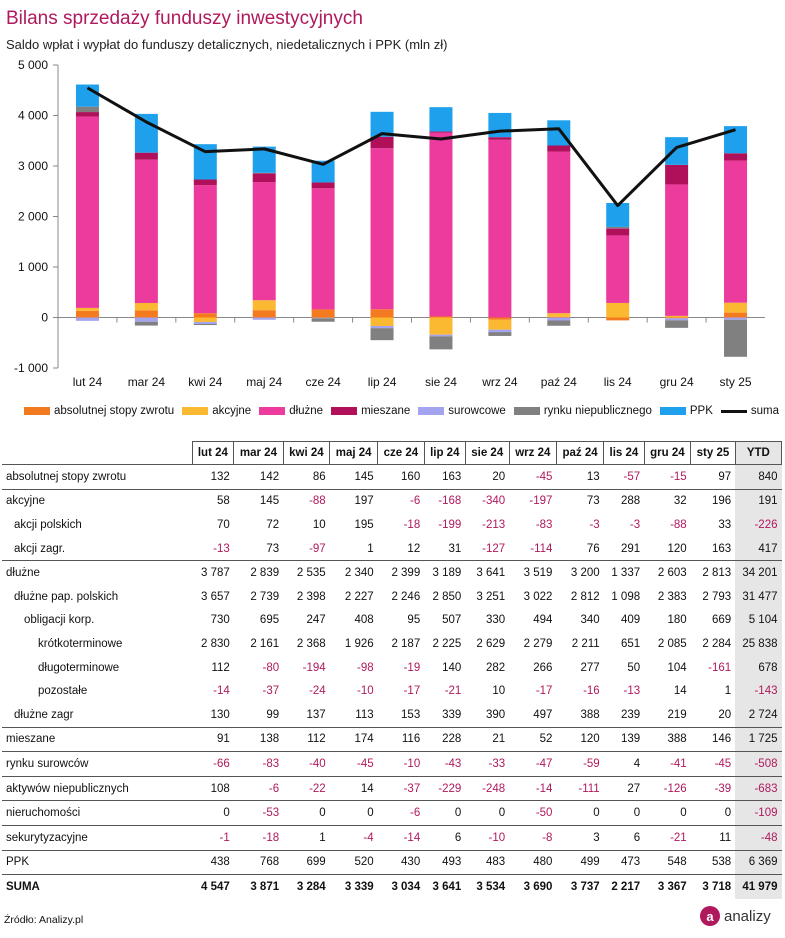 This screenshot has height=938, width=785. What do you see at coordinates (258, 862) in the screenshot?
I see `table-cell: 768` at bounding box center [258, 862].